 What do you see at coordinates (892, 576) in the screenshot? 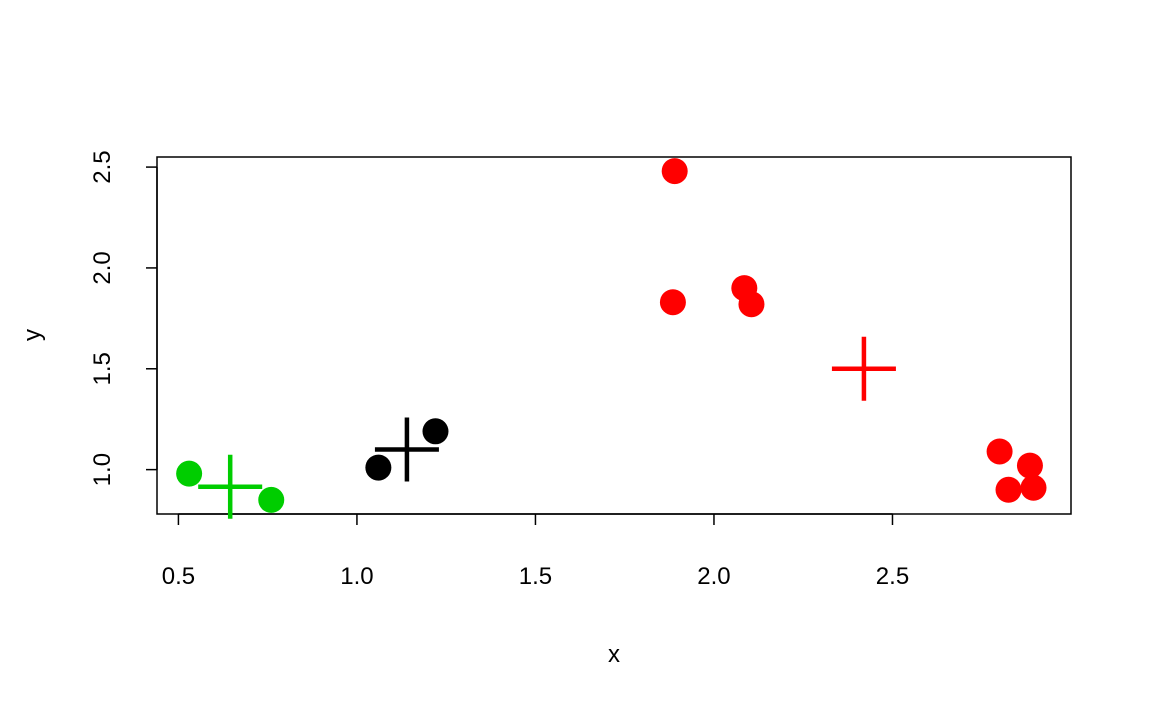
I see `x-tick-label: 2.5` at bounding box center [892, 576].